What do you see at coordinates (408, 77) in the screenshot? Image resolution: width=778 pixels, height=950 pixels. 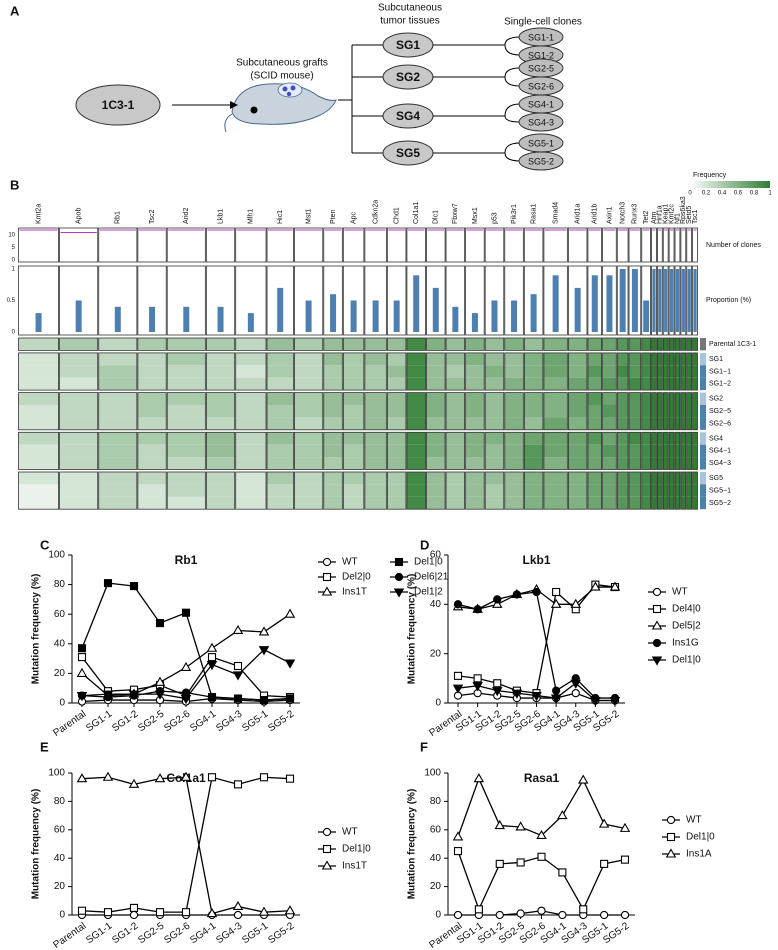 I see `tumor-label: SG2` at bounding box center [408, 77].